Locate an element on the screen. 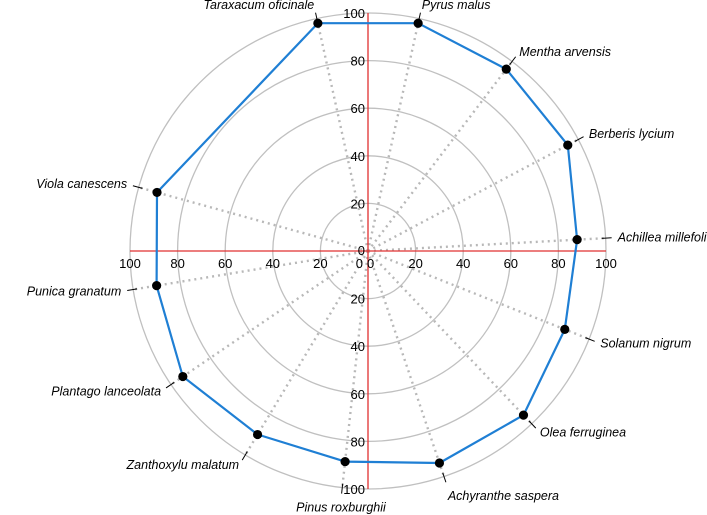  category-label-5: Solanum nigrum is located at coordinates (645, 344).